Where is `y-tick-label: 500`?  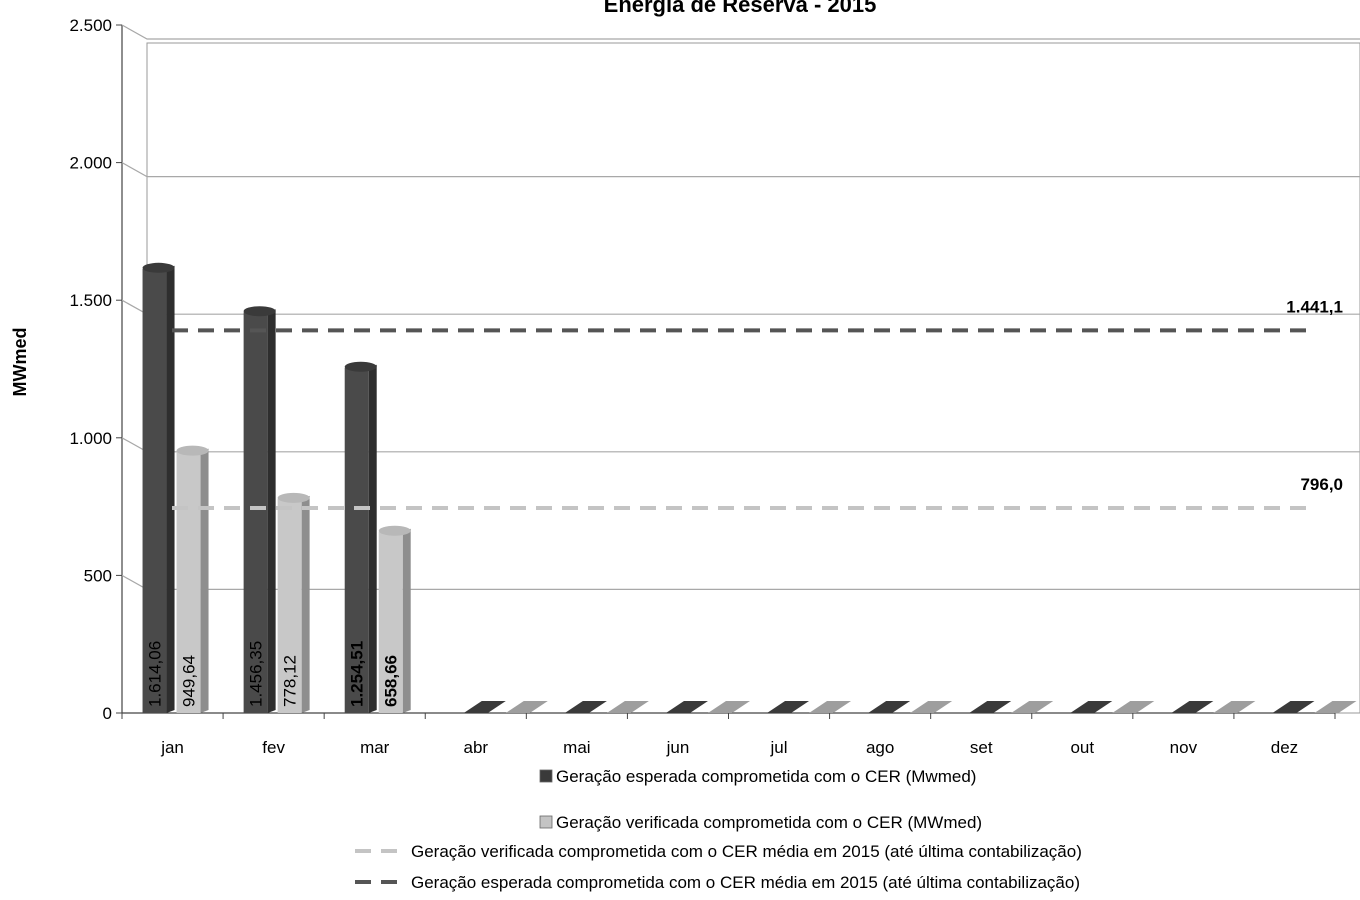
y-tick-label: 500 is located at coordinates (98, 575).